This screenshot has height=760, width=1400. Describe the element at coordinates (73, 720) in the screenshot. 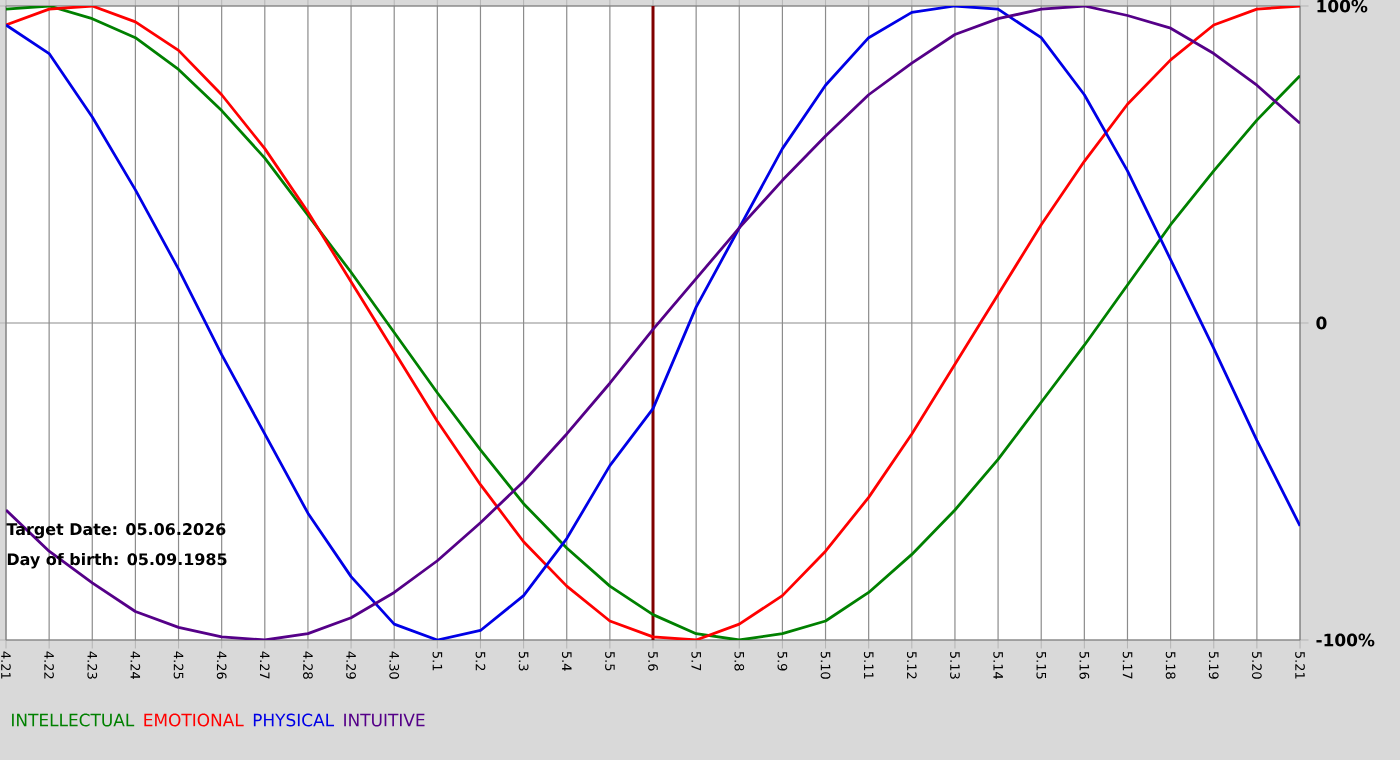

I see `text: INTELLECTUAL` at that location.